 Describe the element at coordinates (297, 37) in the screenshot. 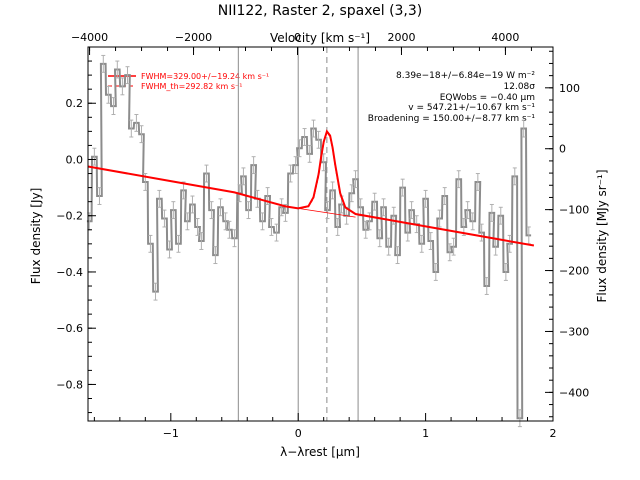

I see `top-x-tick-label: 0` at that location.